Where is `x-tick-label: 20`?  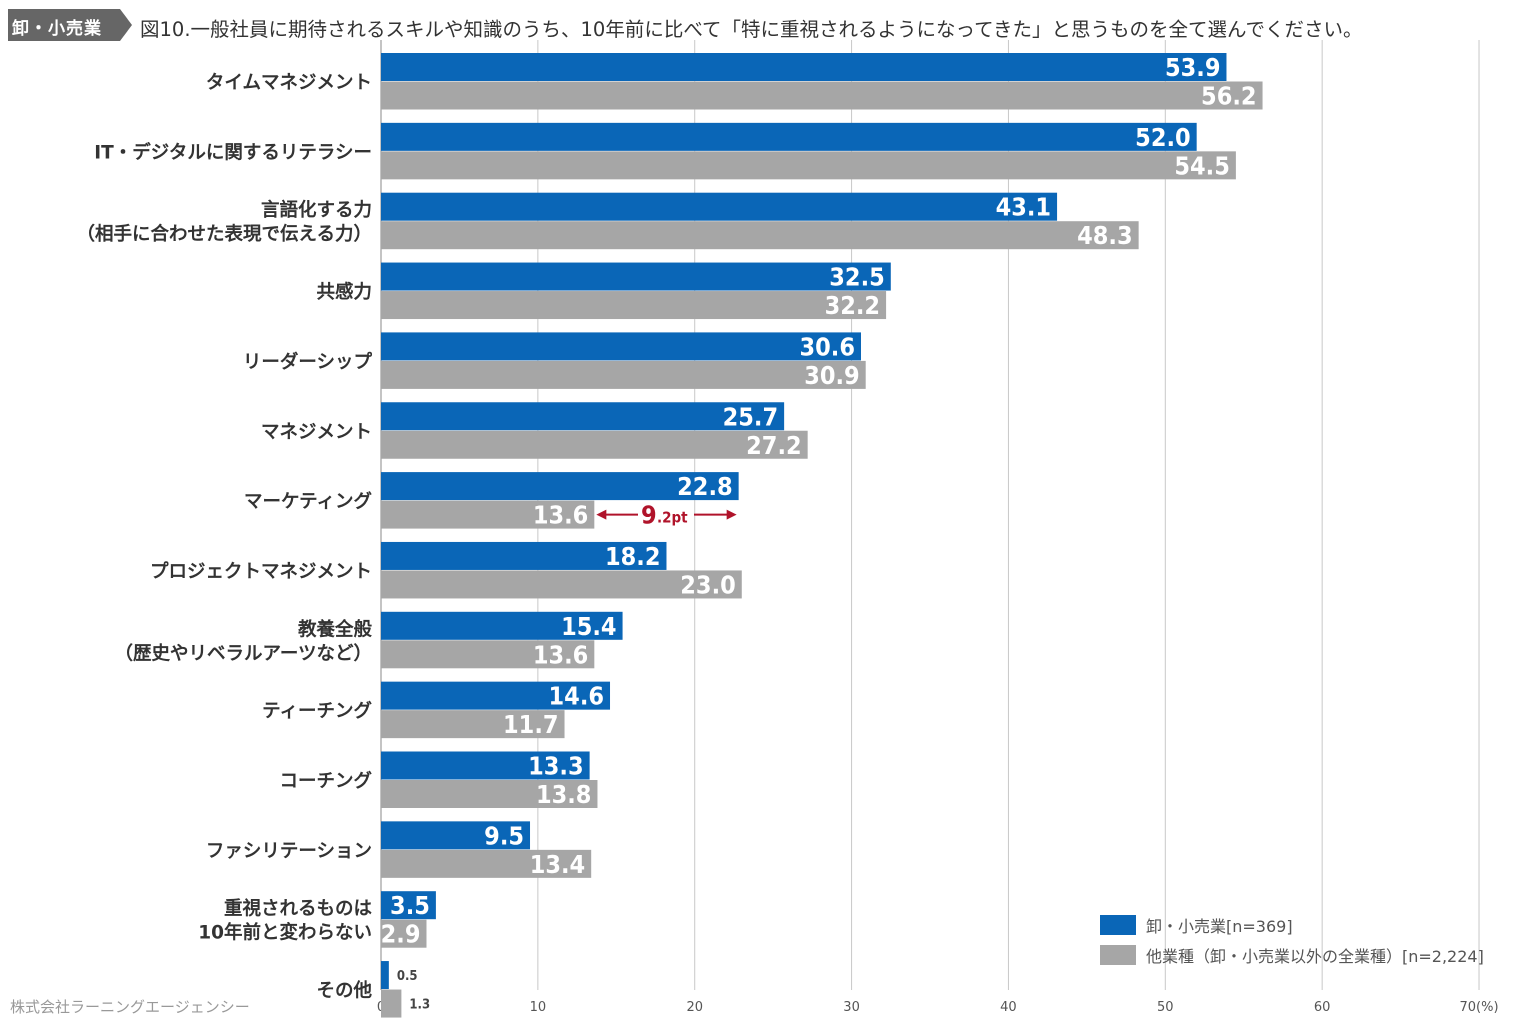
x-tick-label: 20 is located at coordinates (694, 1007).